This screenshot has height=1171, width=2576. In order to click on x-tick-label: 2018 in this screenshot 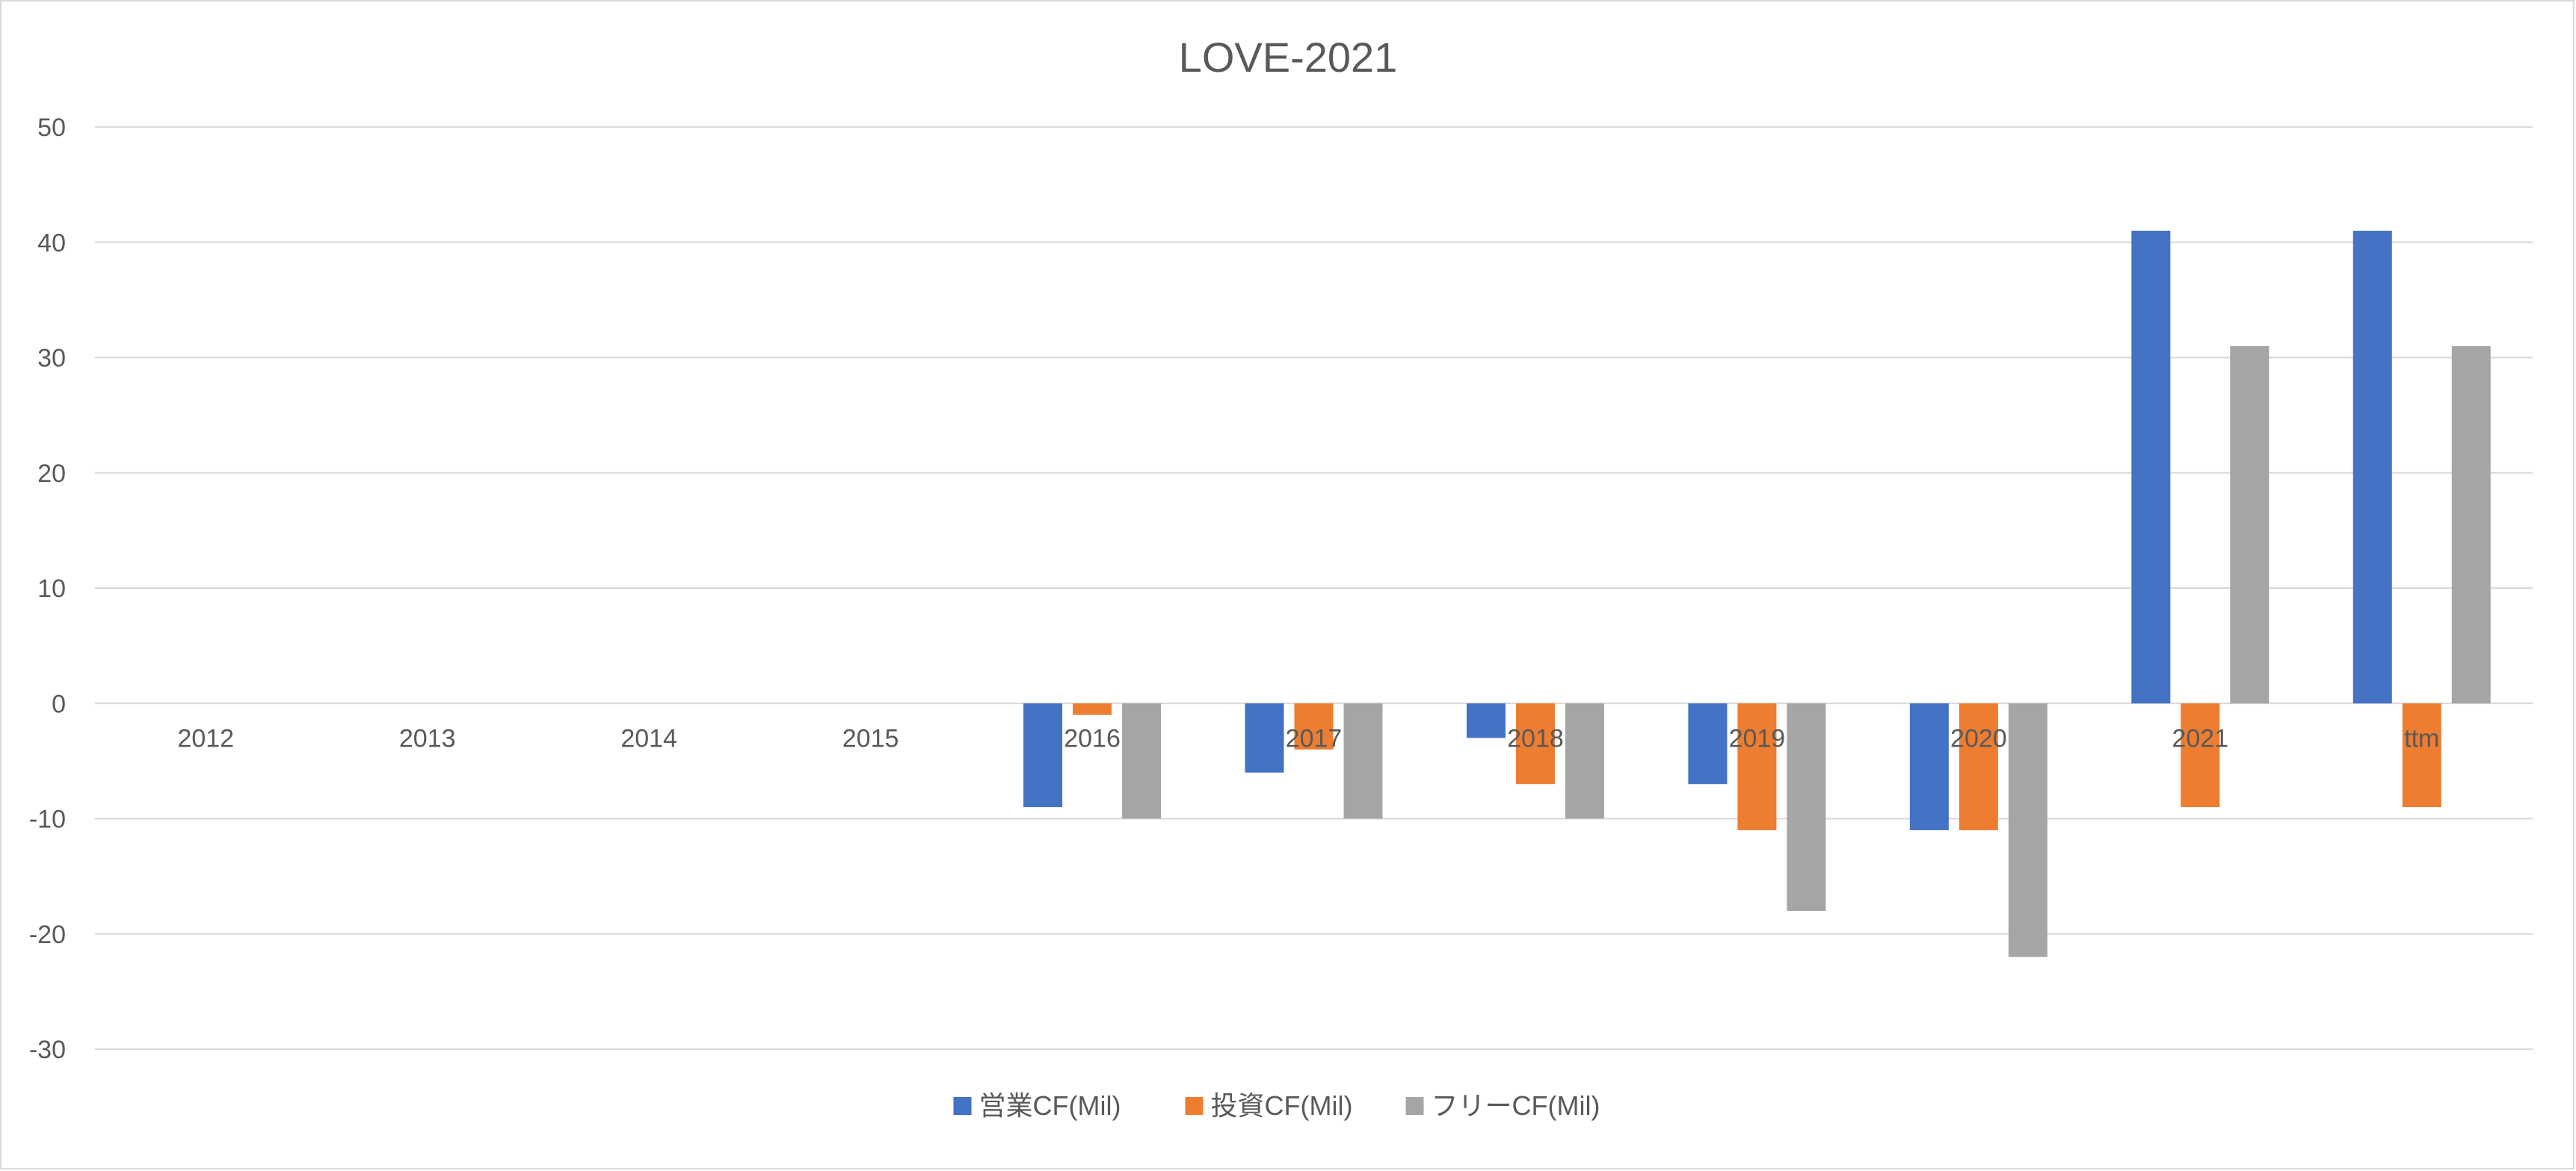, I will do `click(1535, 738)`.